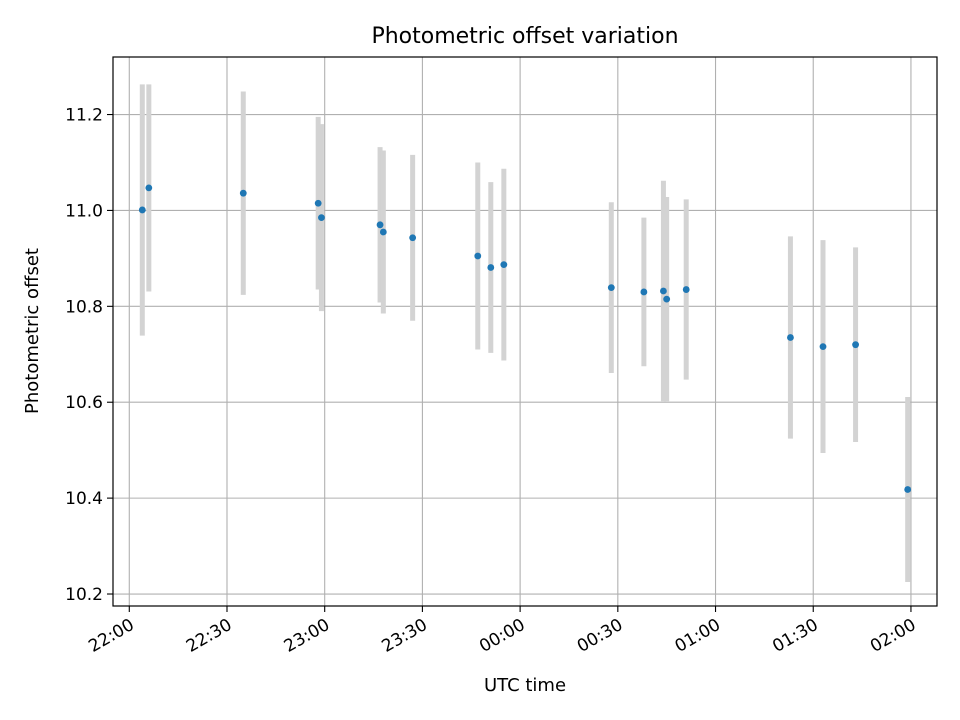  What do you see at coordinates (84, 595) in the screenshot?
I see `y-tick-label: 10.2` at bounding box center [84, 595].